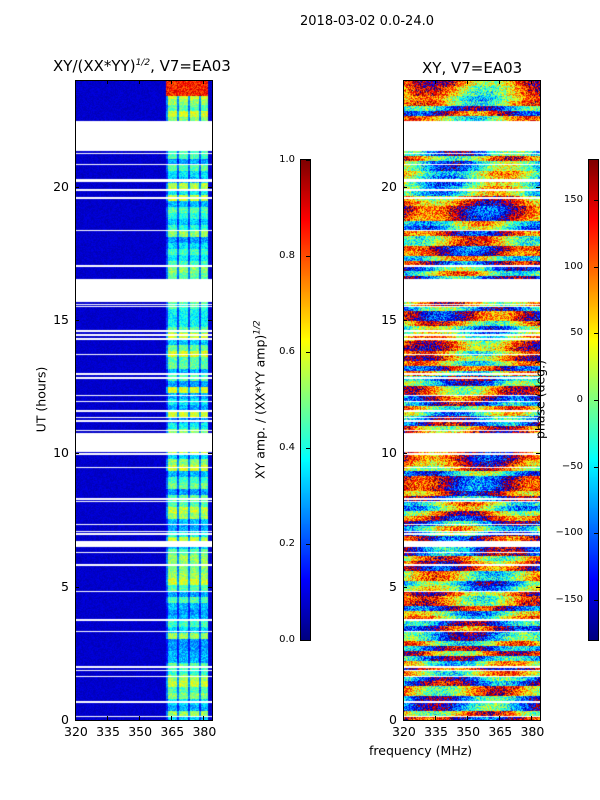 The image size is (600, 800). Describe the element at coordinates (61, 453) in the screenshot. I see `y-tick-label-0-2: 10` at that location.